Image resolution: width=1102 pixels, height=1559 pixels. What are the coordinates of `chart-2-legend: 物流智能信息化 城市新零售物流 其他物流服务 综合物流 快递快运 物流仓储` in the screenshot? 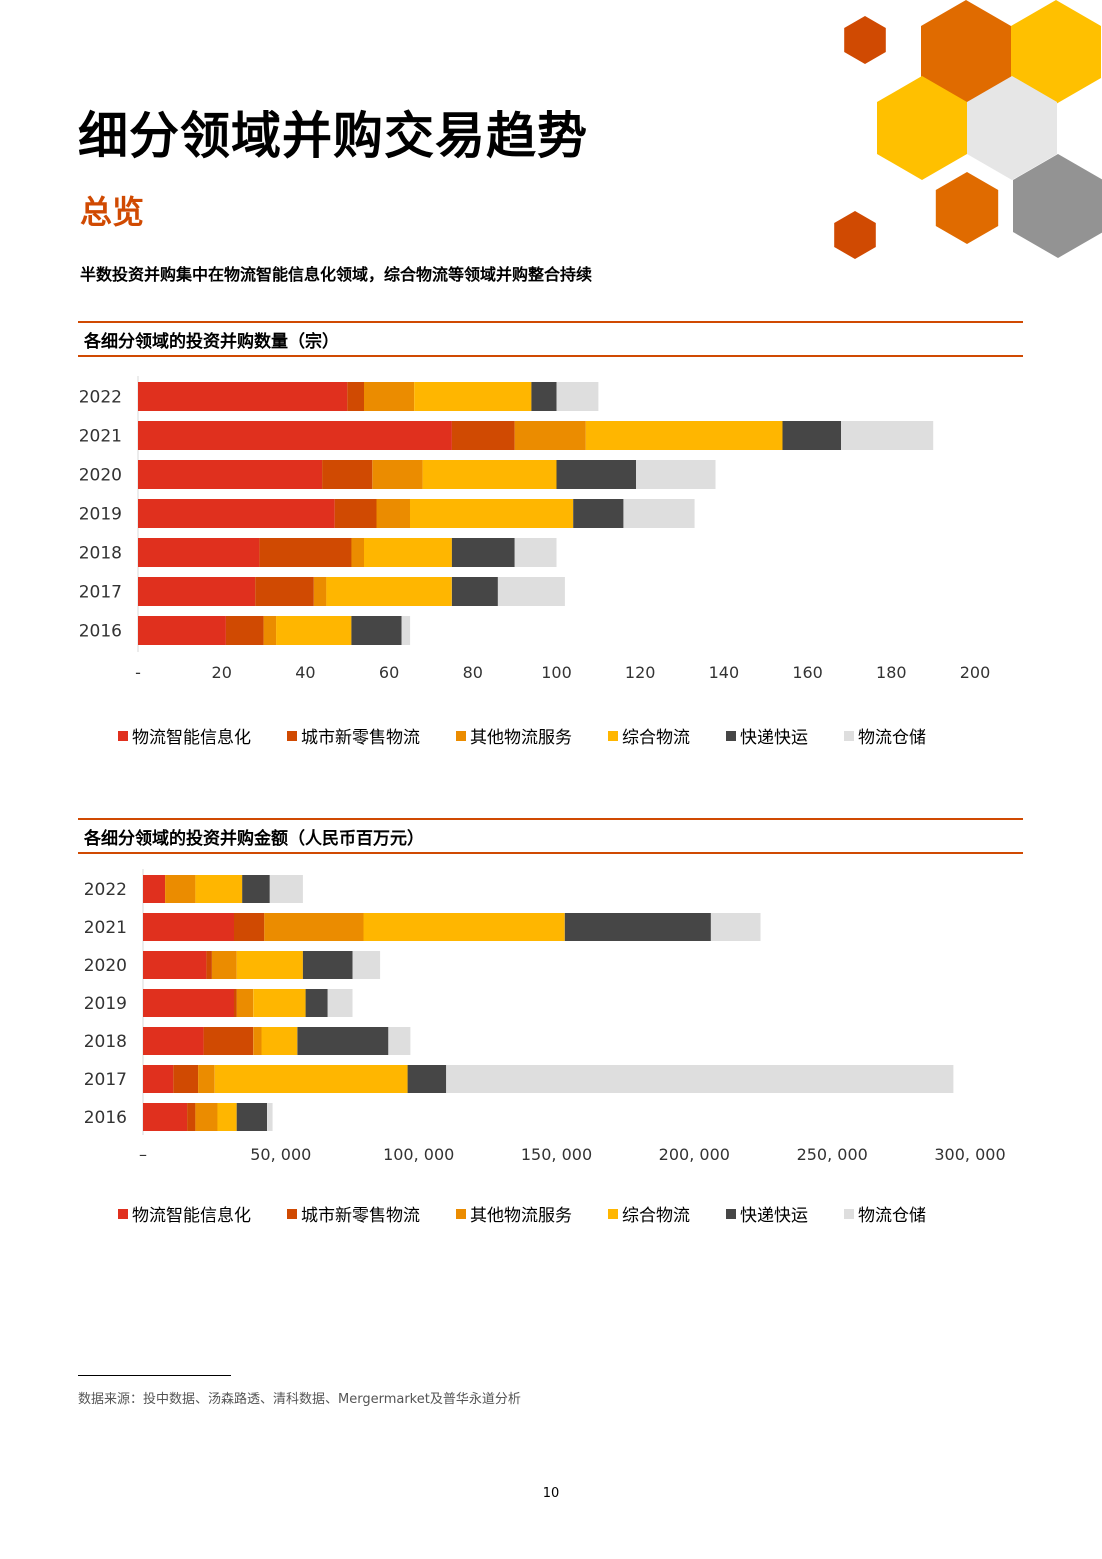 It's located at (522, 1213).